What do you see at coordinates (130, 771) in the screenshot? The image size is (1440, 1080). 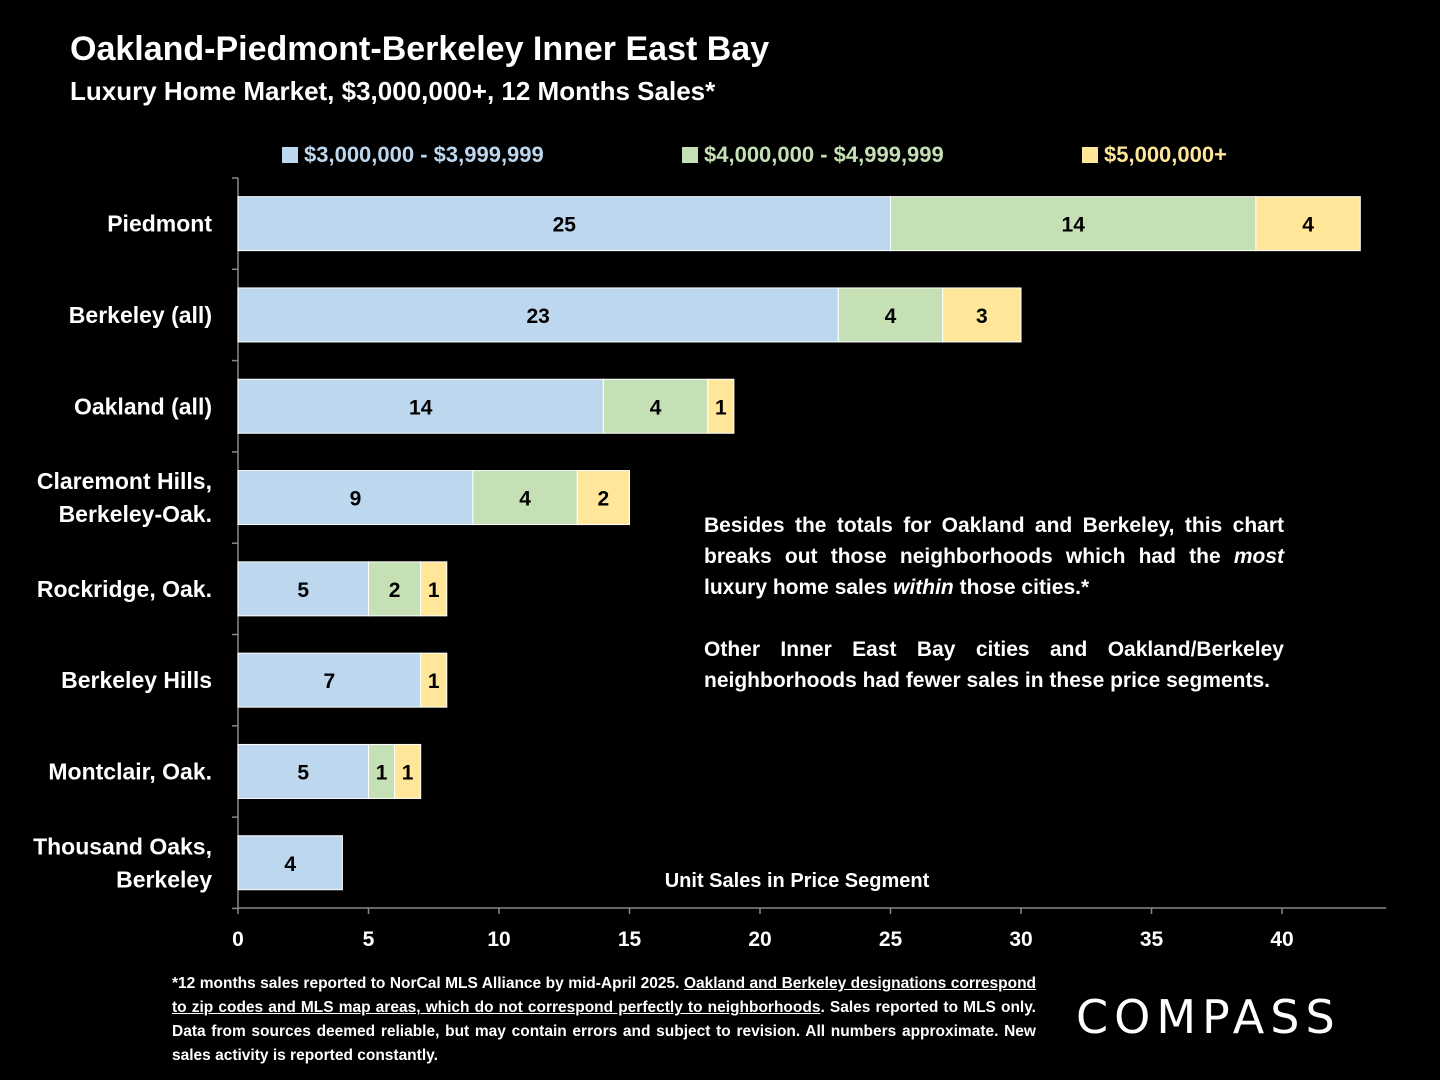 I see `category-label: Montclair, Oak.` at bounding box center [130, 771].